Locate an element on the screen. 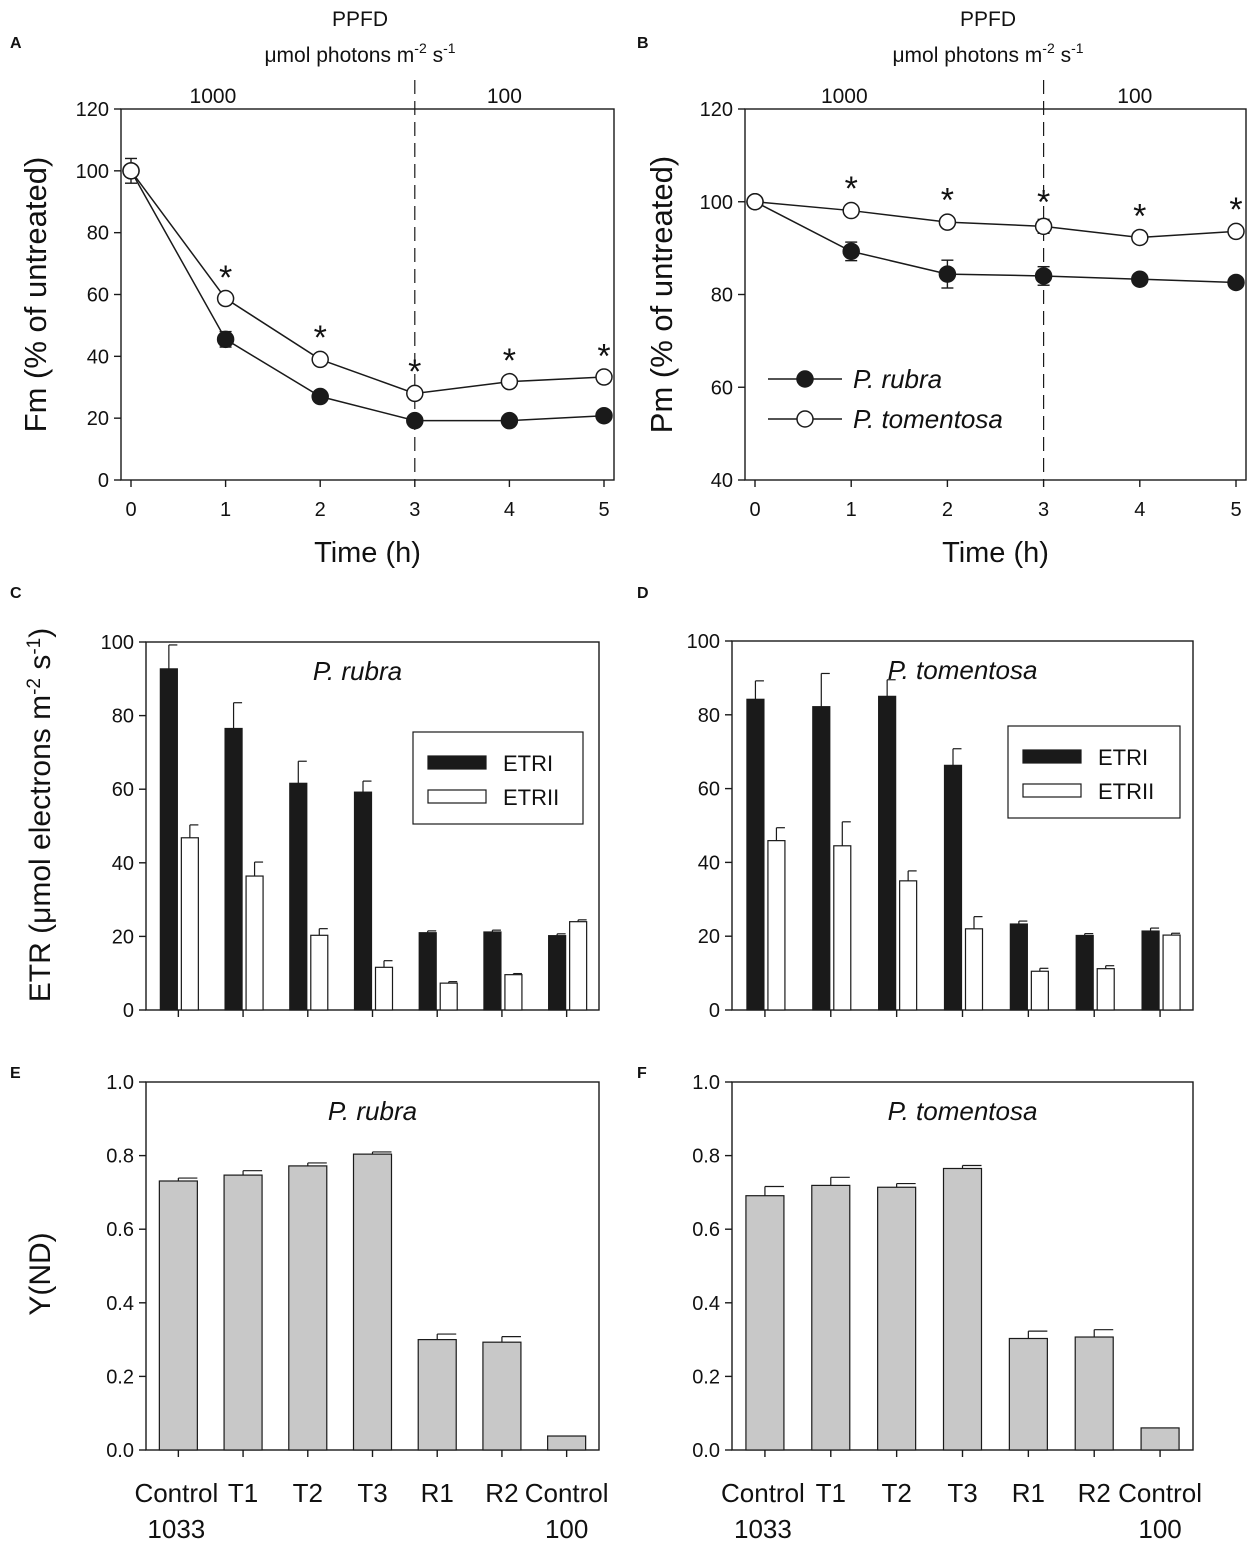  y-tick-label: 60 is located at coordinates (722, 388).